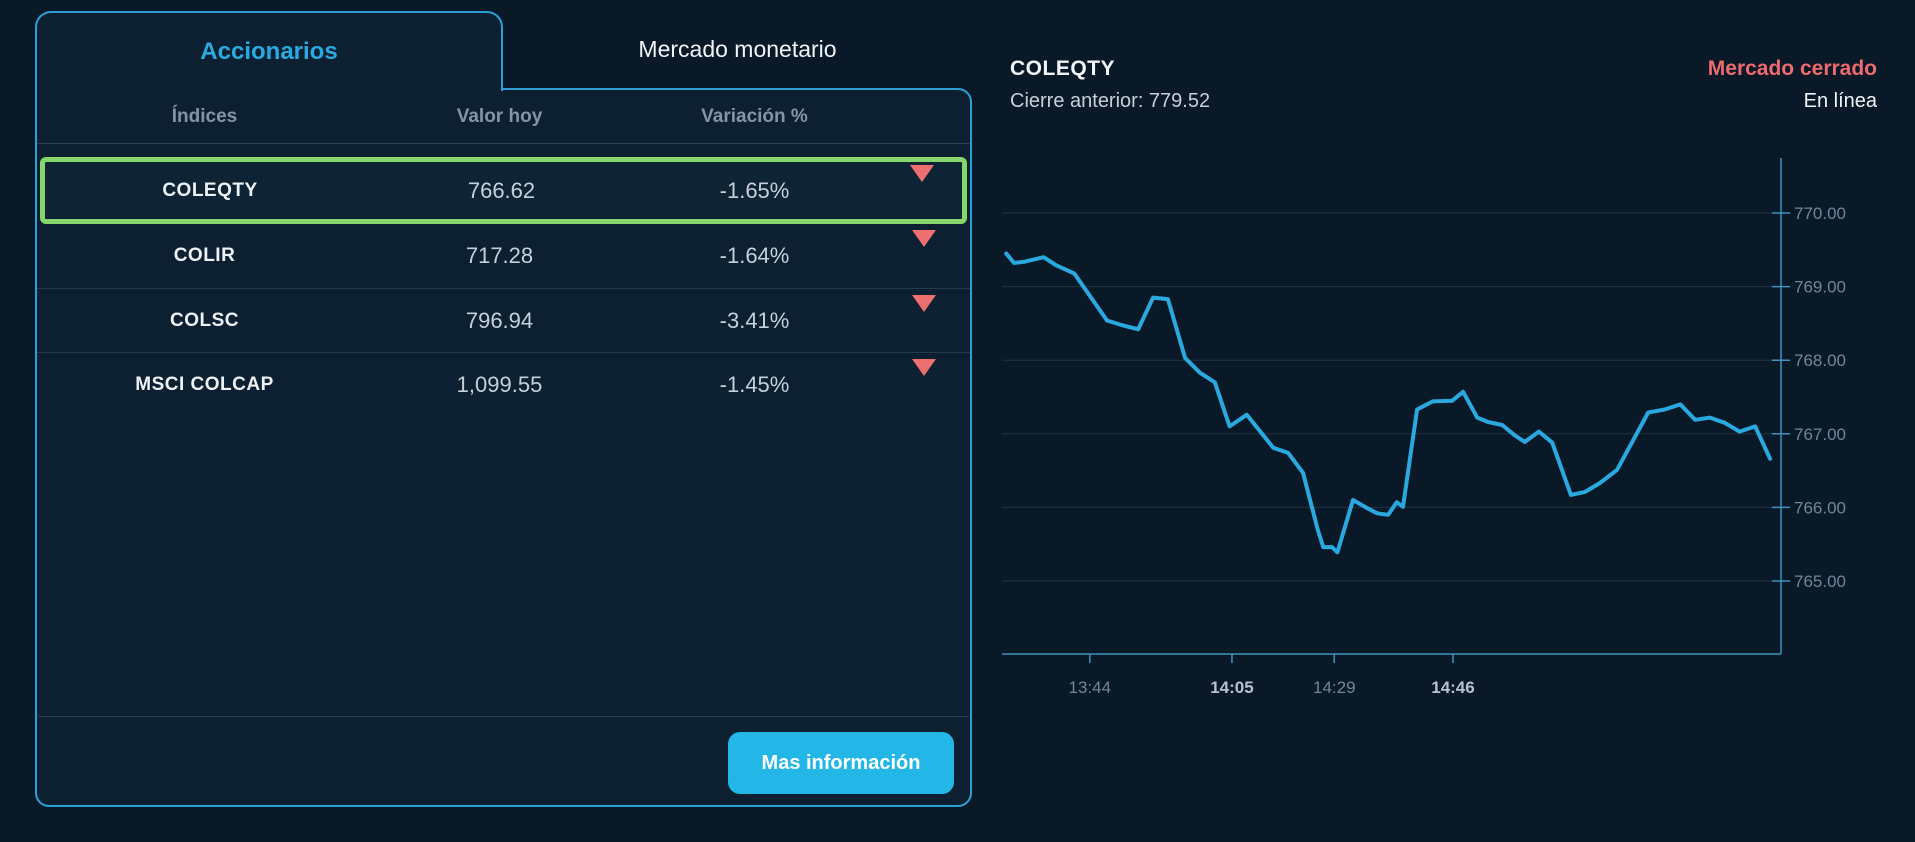 The width and height of the screenshot is (1915, 842). I want to click on tab-accionarios-label: Accionarios, so click(269, 51).